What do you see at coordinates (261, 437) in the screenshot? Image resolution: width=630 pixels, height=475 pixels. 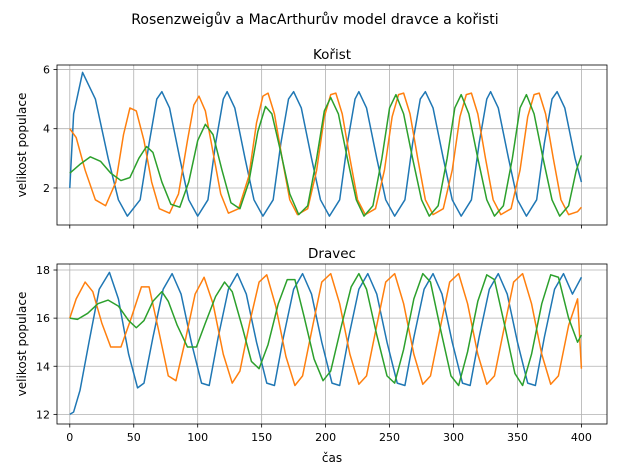 I see `predator-x-tick-label-150: 150` at bounding box center [261, 437].